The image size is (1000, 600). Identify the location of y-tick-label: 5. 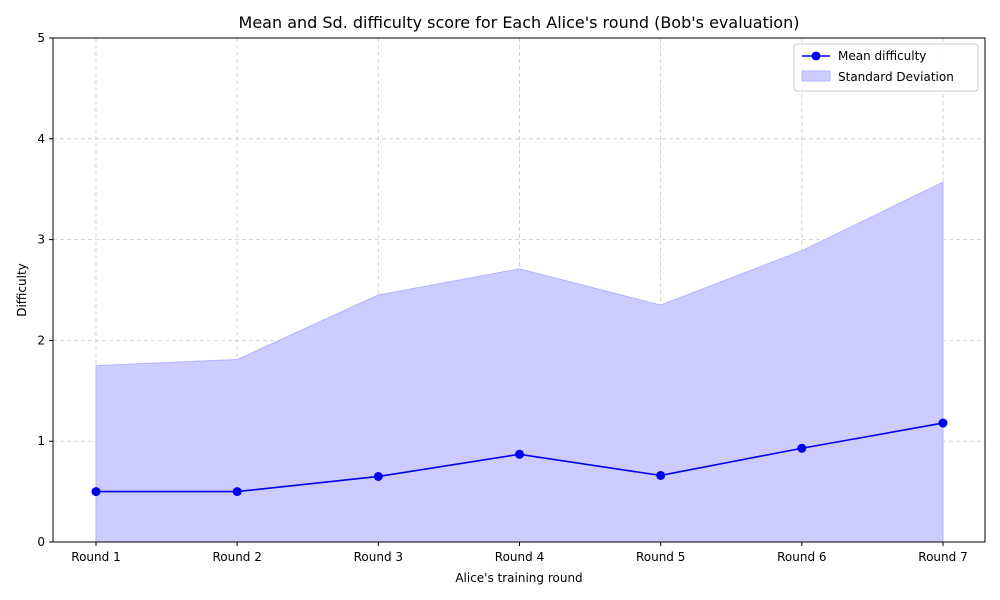
(41, 38).